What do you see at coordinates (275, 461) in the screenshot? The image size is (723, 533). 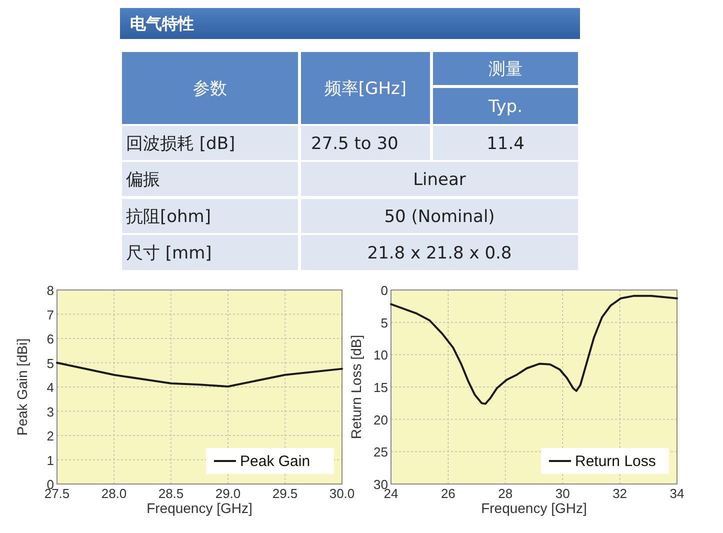 I see `legend-label: Peak Gain` at bounding box center [275, 461].